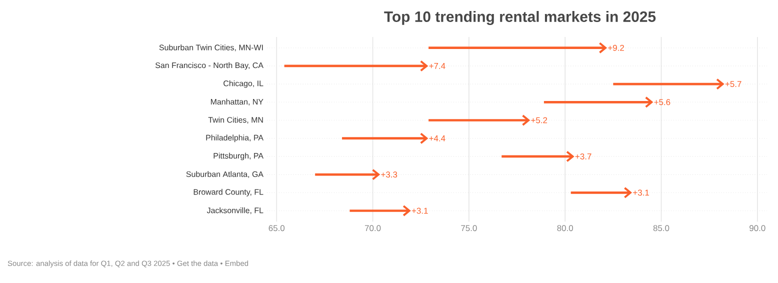 This screenshot has height=283, width=778. I want to click on x-tick-label: 90.0, so click(758, 228).